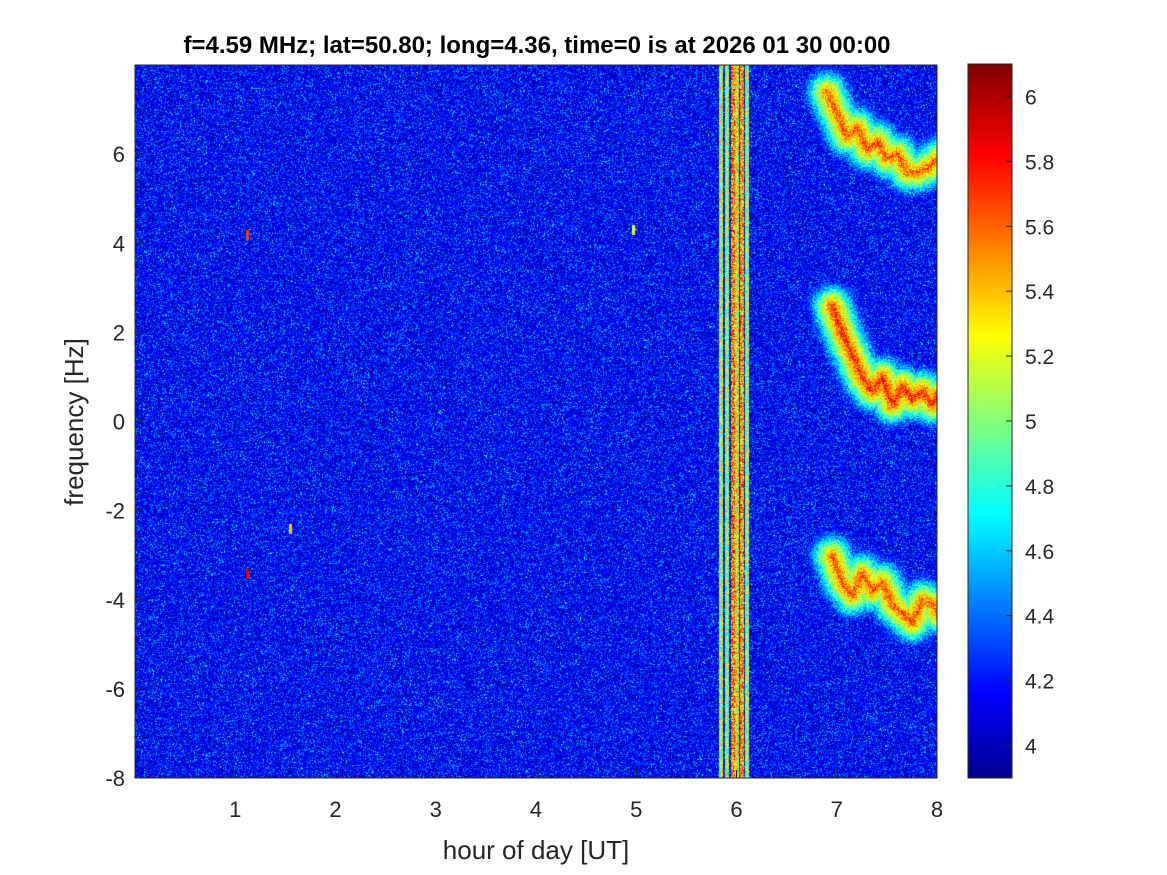 Image resolution: width=1167 pixels, height=875 pixels. What do you see at coordinates (1040, 617) in the screenshot?
I see `colorbar-tick-label: 4.4` at bounding box center [1040, 617].